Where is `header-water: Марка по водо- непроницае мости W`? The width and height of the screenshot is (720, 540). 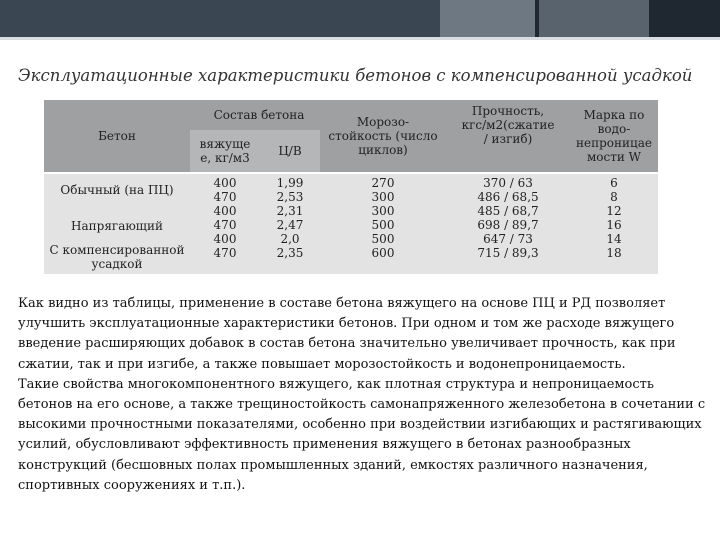 header-water: Марка по водо- непроницае мости W is located at coordinates (614, 136).